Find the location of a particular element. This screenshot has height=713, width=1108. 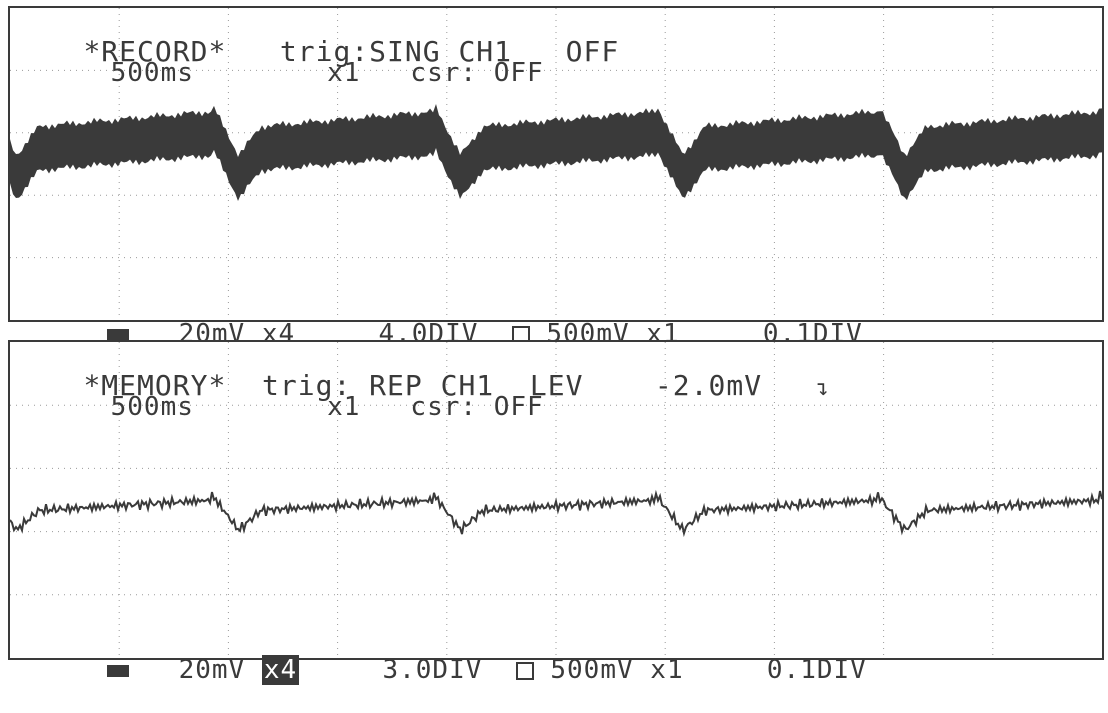

memory-level-value: -2.0mV is located at coordinates (708, 385).